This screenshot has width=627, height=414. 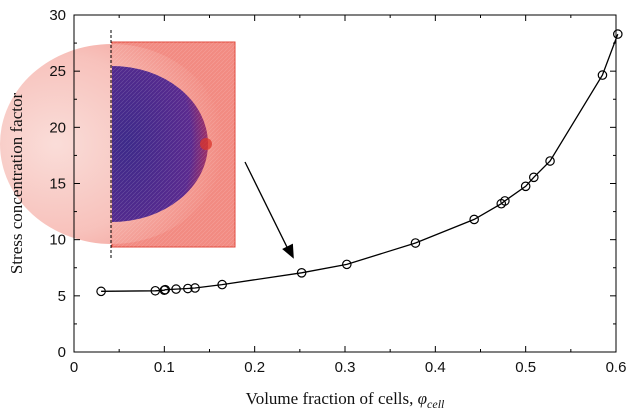 What do you see at coordinates (57, 240) in the screenshot?
I see `y-tick-label: 10` at bounding box center [57, 240].